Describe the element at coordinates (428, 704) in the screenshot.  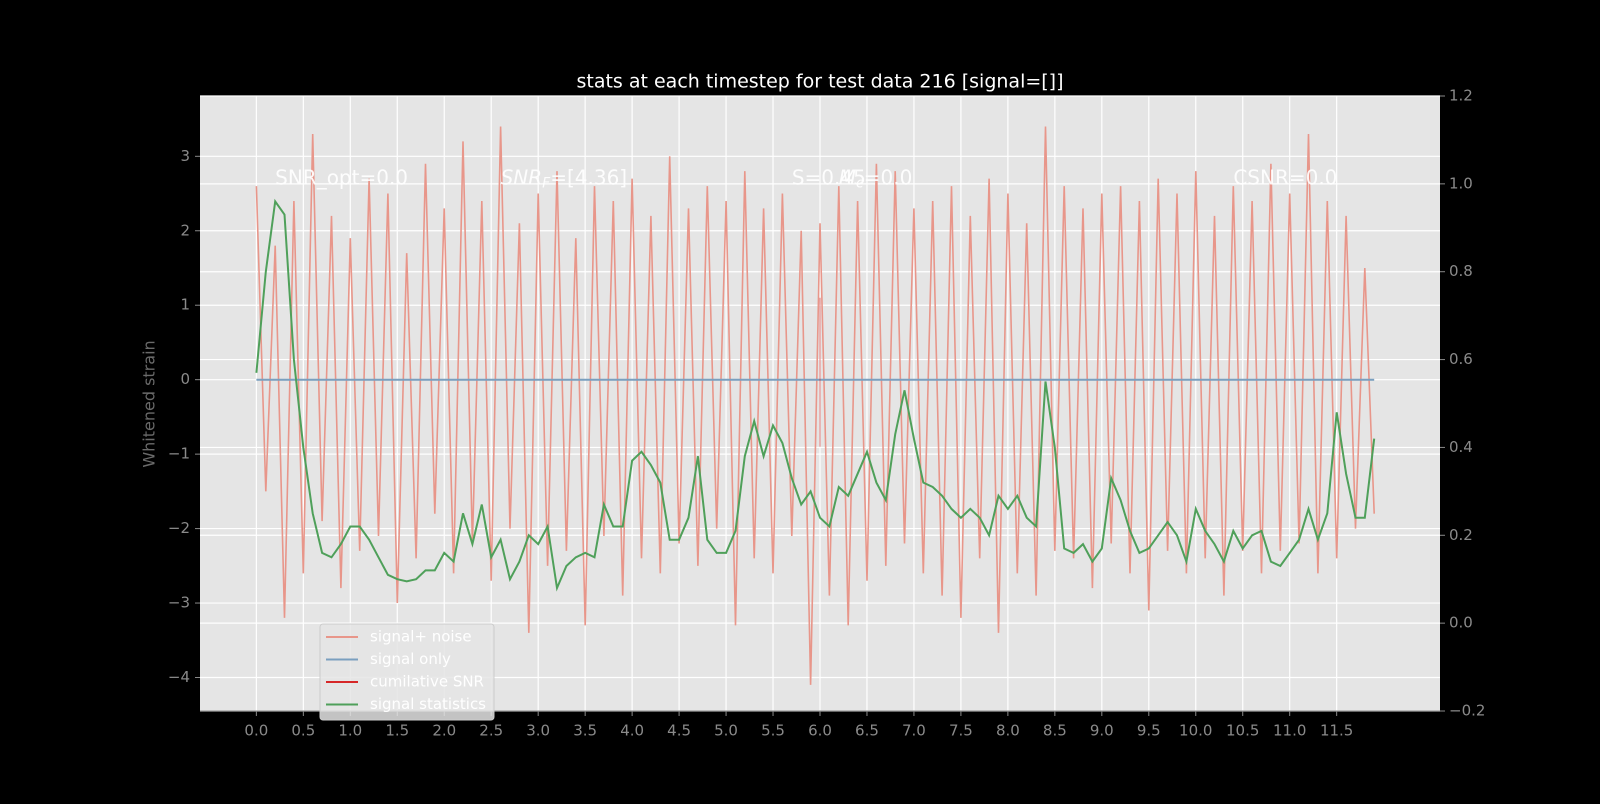
I see `legend-label: signal statistics` at that location.